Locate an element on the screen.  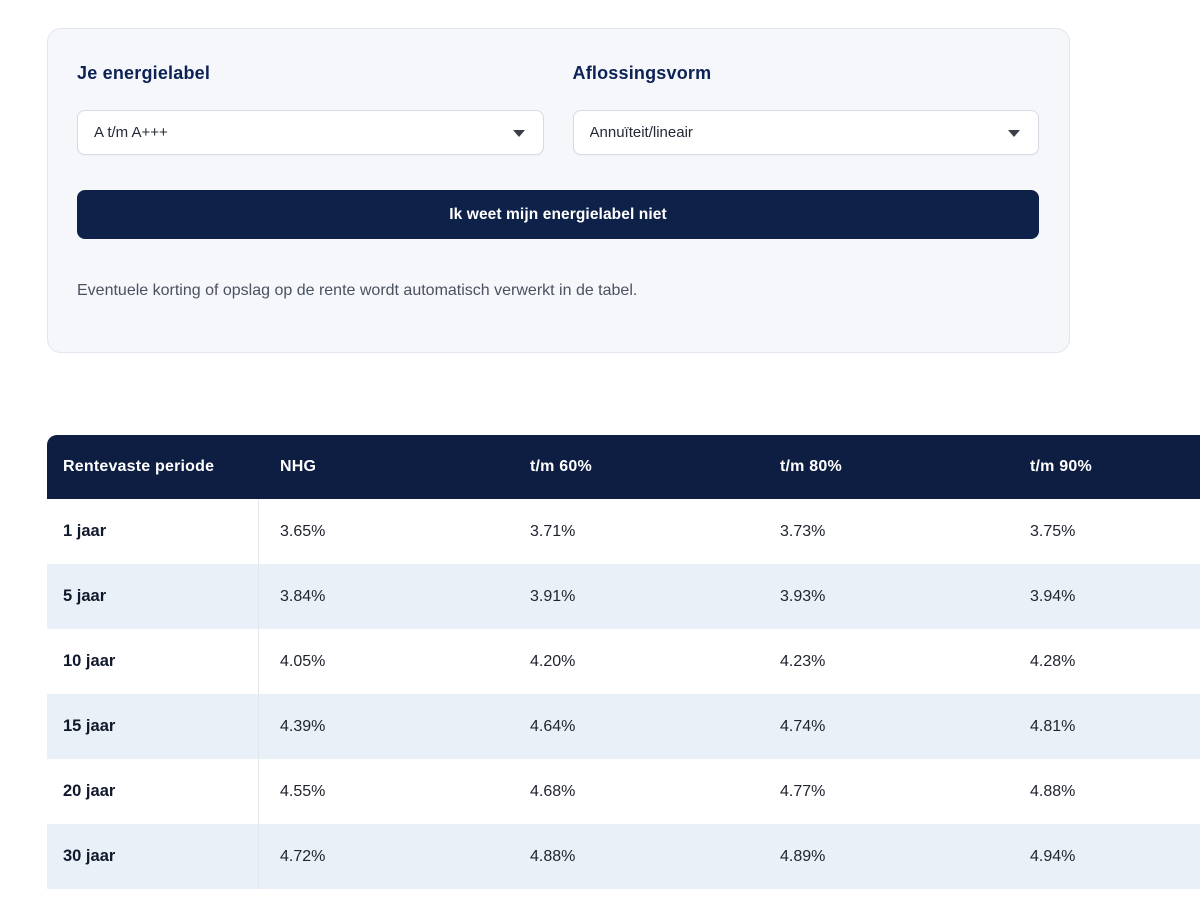
row-period: 1 jaar is located at coordinates (153, 531).